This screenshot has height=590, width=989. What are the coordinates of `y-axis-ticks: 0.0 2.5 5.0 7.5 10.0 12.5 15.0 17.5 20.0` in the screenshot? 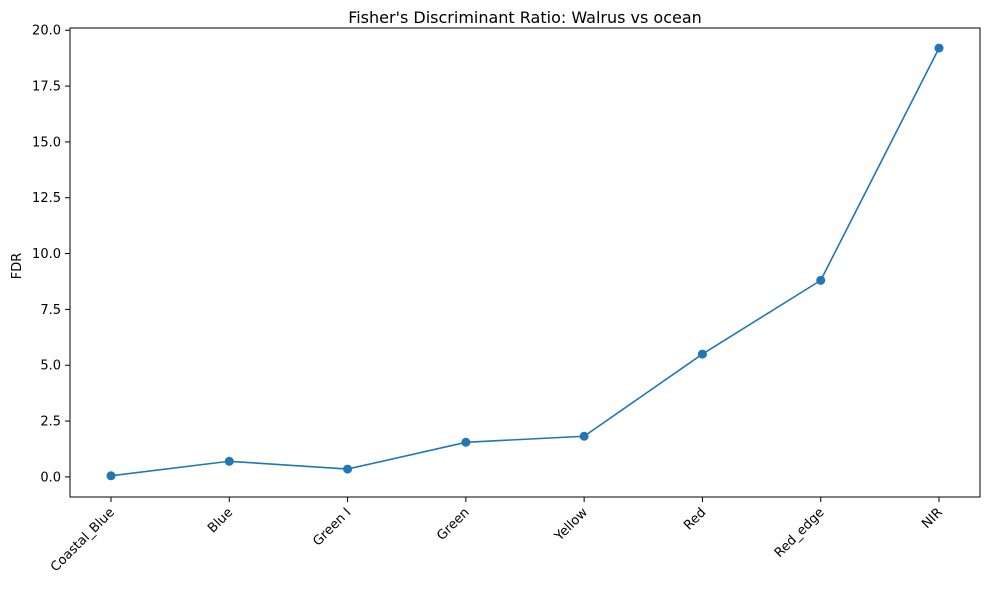 It's located at (51, 254).